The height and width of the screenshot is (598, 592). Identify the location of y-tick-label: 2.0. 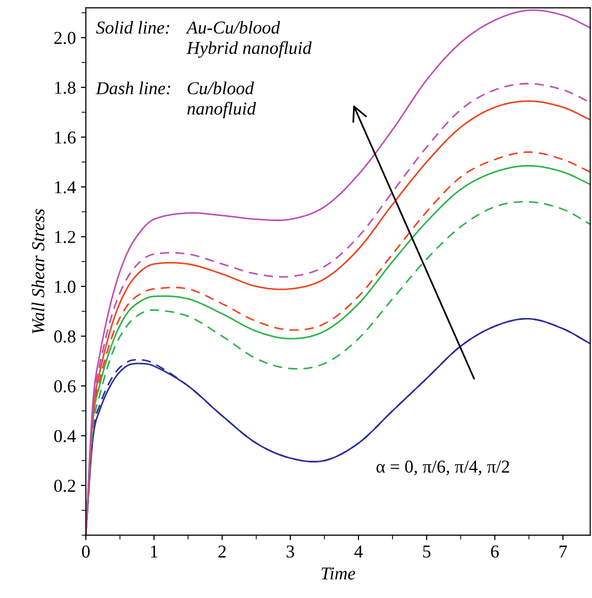
(65, 38).